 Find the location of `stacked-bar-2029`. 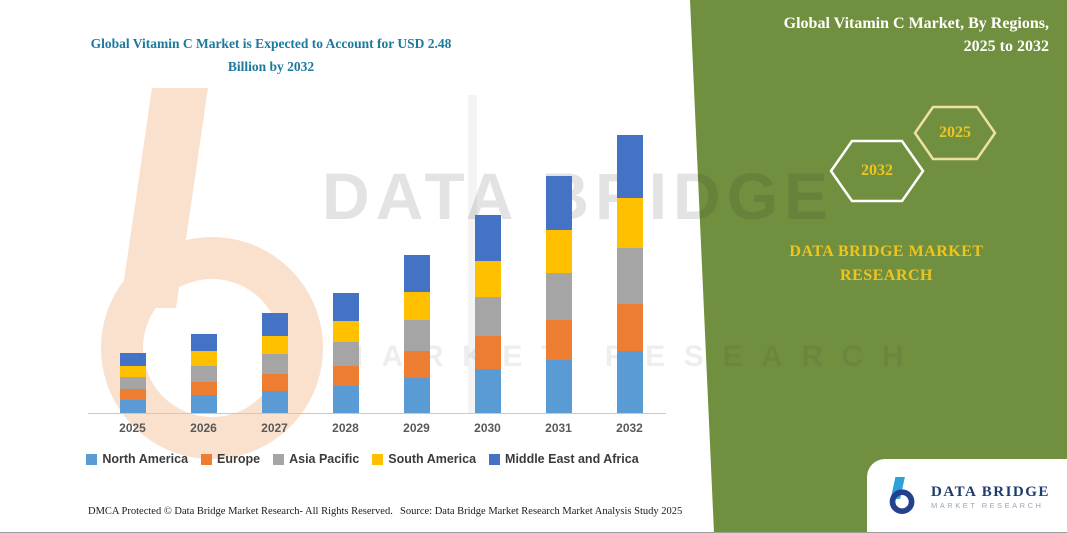

stacked-bar-2029 is located at coordinates (416, 334).